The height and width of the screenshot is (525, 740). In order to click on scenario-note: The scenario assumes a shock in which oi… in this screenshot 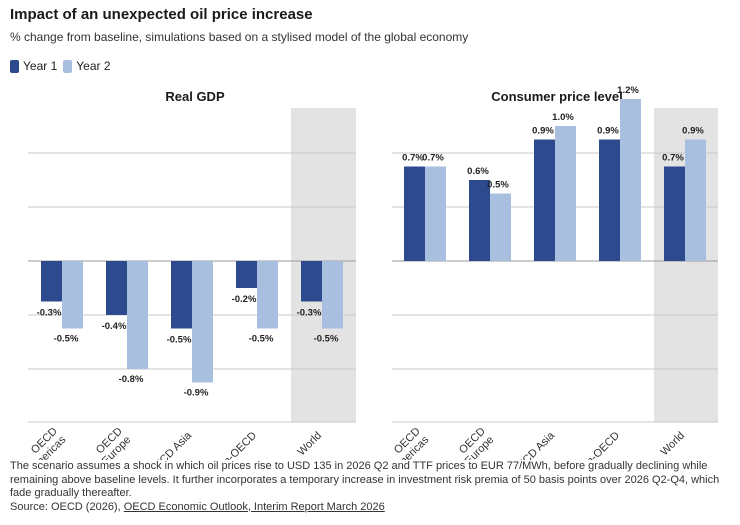, I will do `click(365, 479)`.